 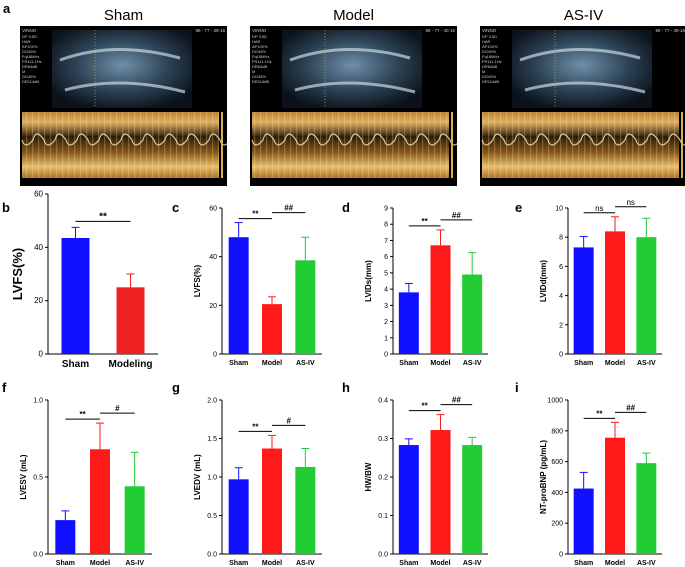 What do you see at coordinates (212, 439) in the screenshot?
I see `y-tick-label: 1.5` at bounding box center [212, 439].